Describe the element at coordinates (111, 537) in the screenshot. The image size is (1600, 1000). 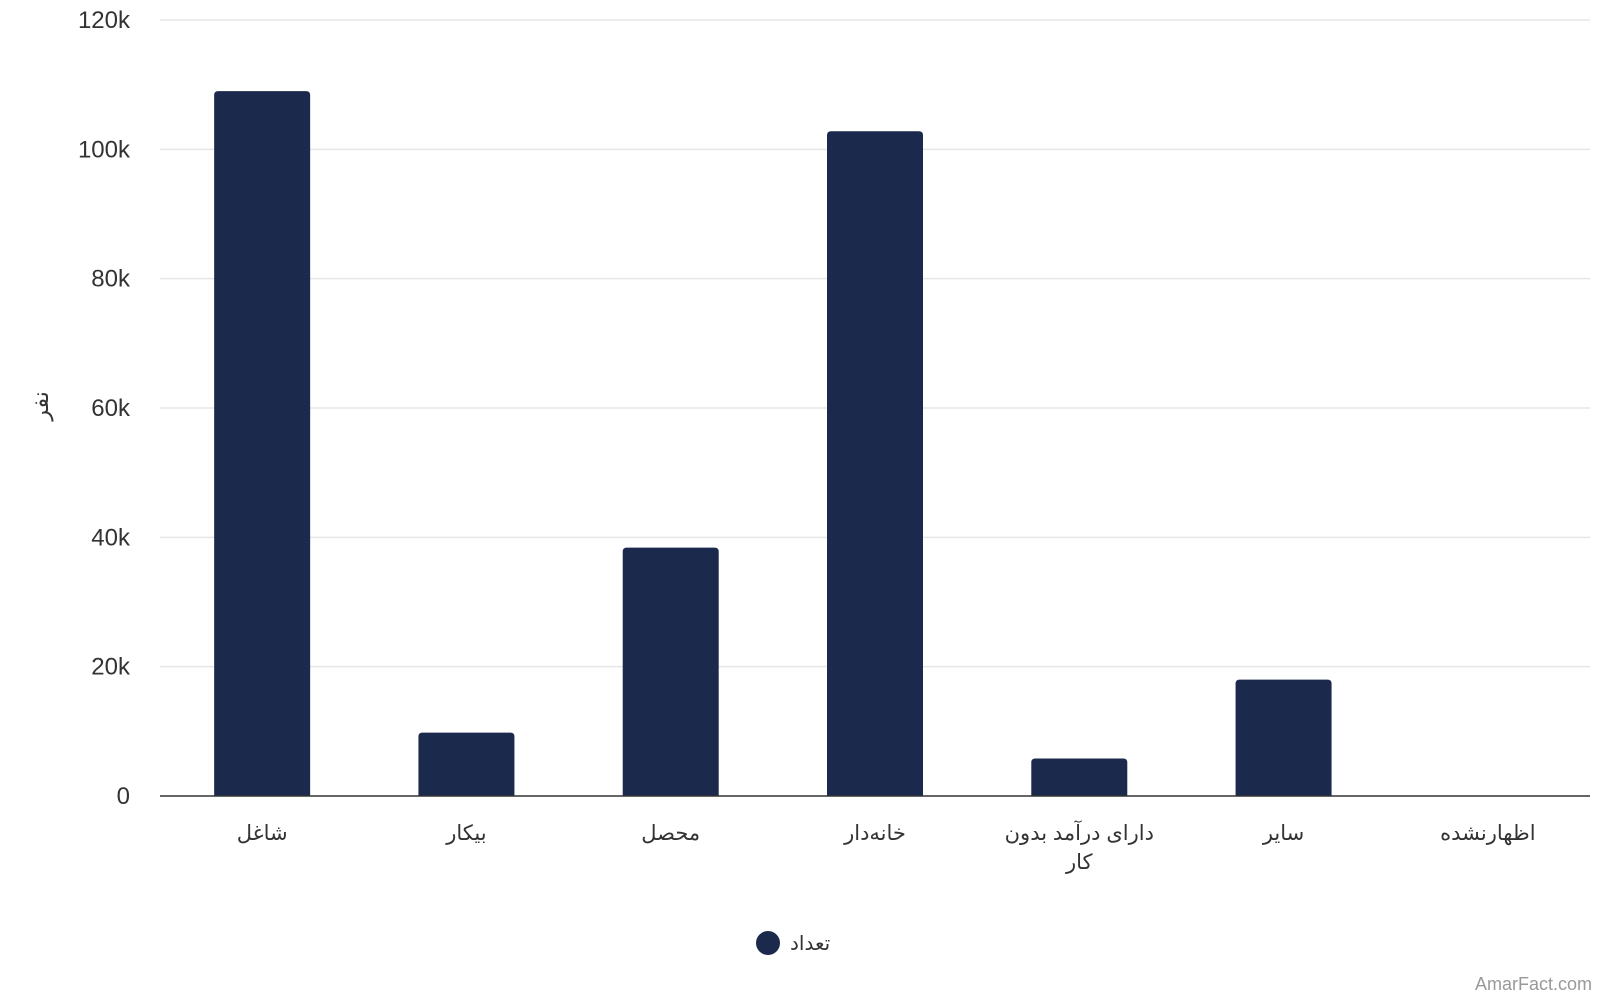
I see `y-tick-label: 40k` at that location.